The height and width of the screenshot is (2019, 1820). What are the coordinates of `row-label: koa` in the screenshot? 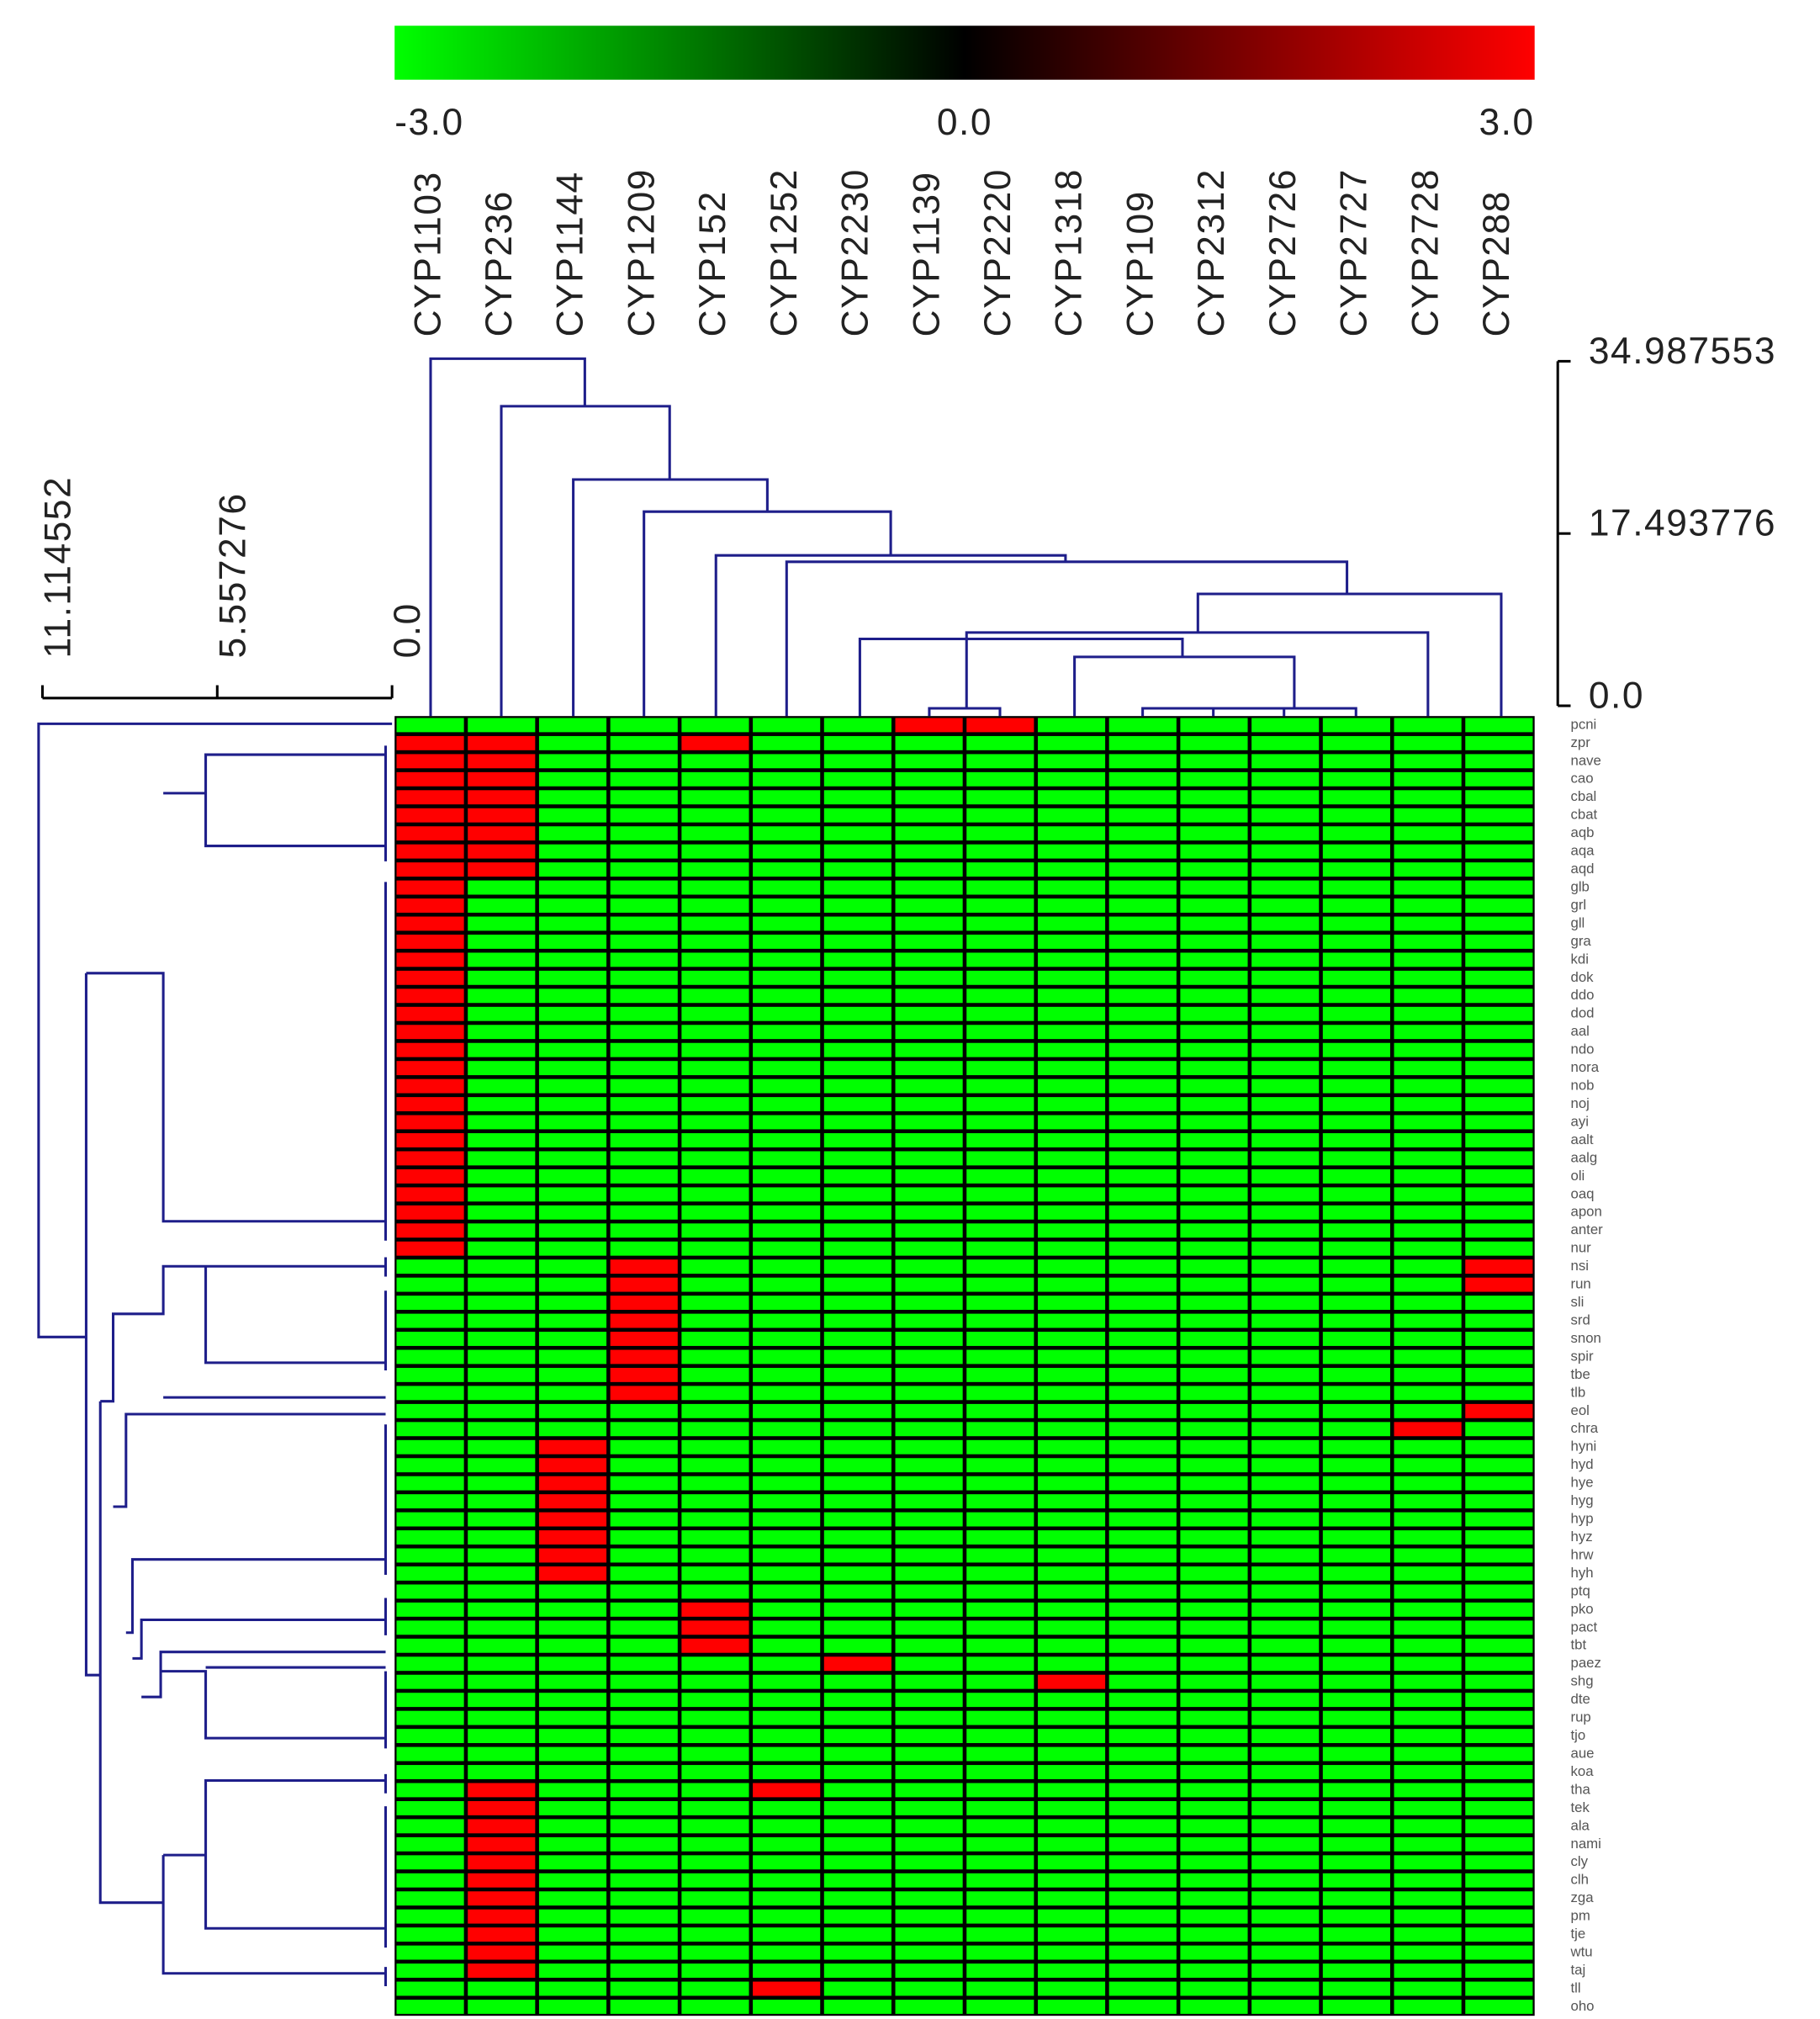 It's located at (1582, 1771).